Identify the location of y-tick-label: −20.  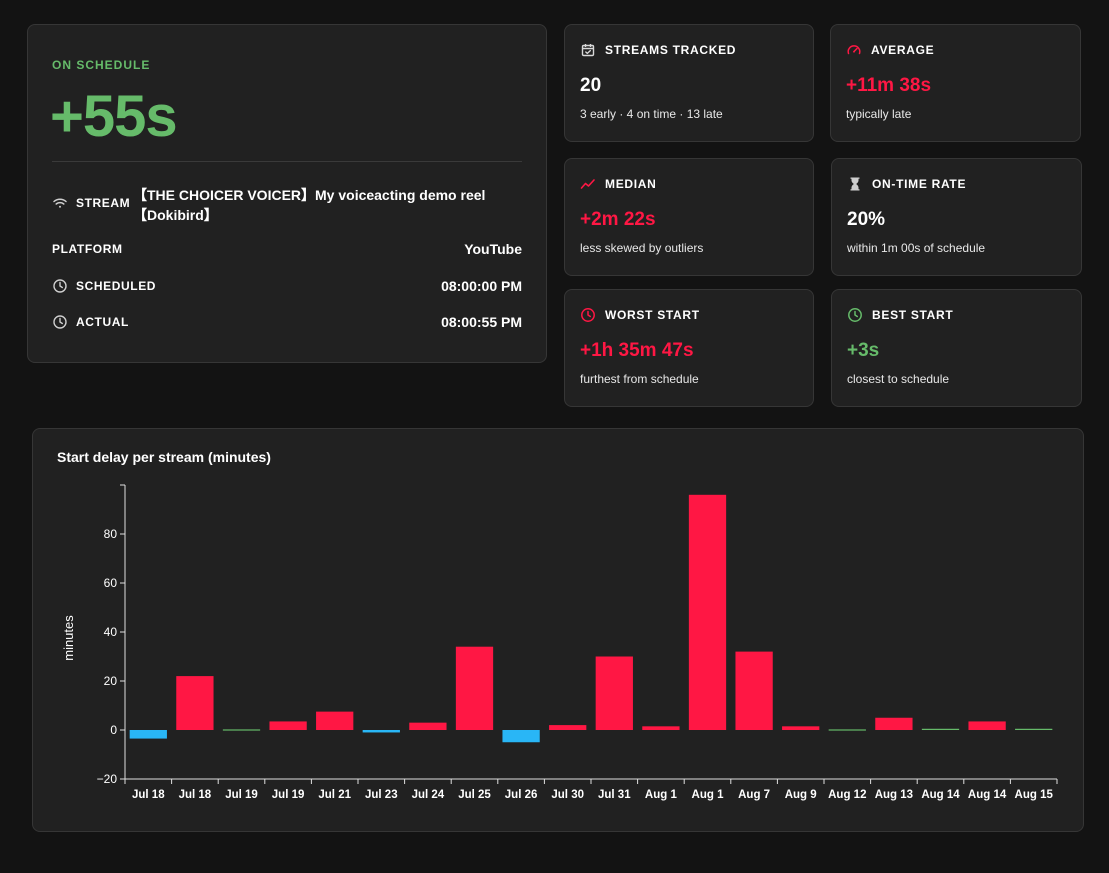
(107, 779).